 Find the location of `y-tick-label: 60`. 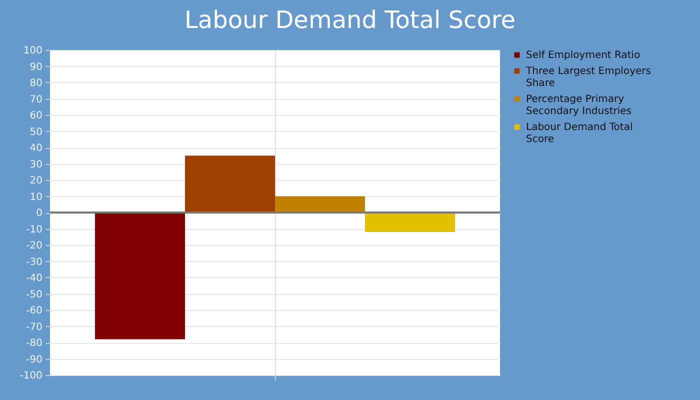

y-tick-label: 60 is located at coordinates (36, 116).